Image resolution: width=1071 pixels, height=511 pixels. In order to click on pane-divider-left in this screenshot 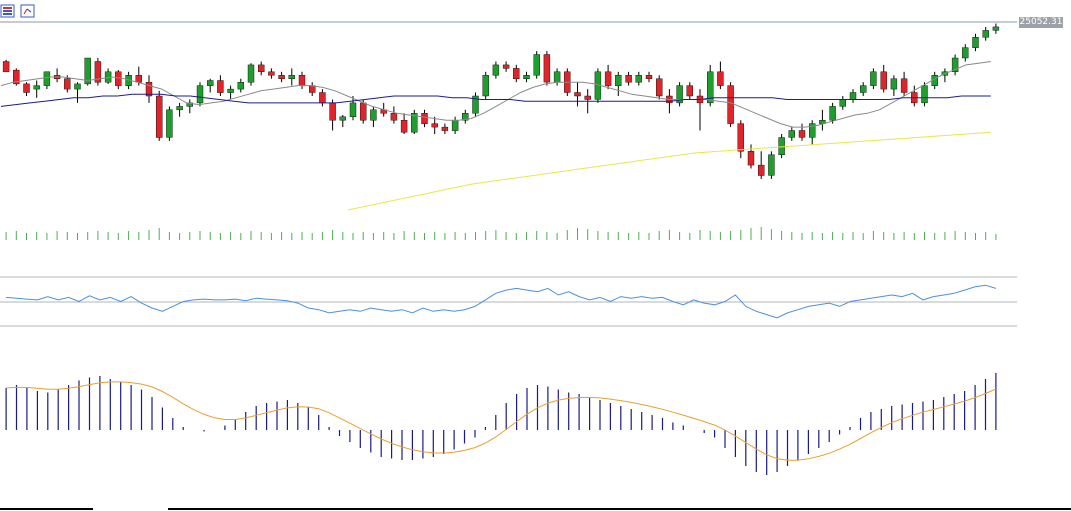, I will do `click(46, 509)`.